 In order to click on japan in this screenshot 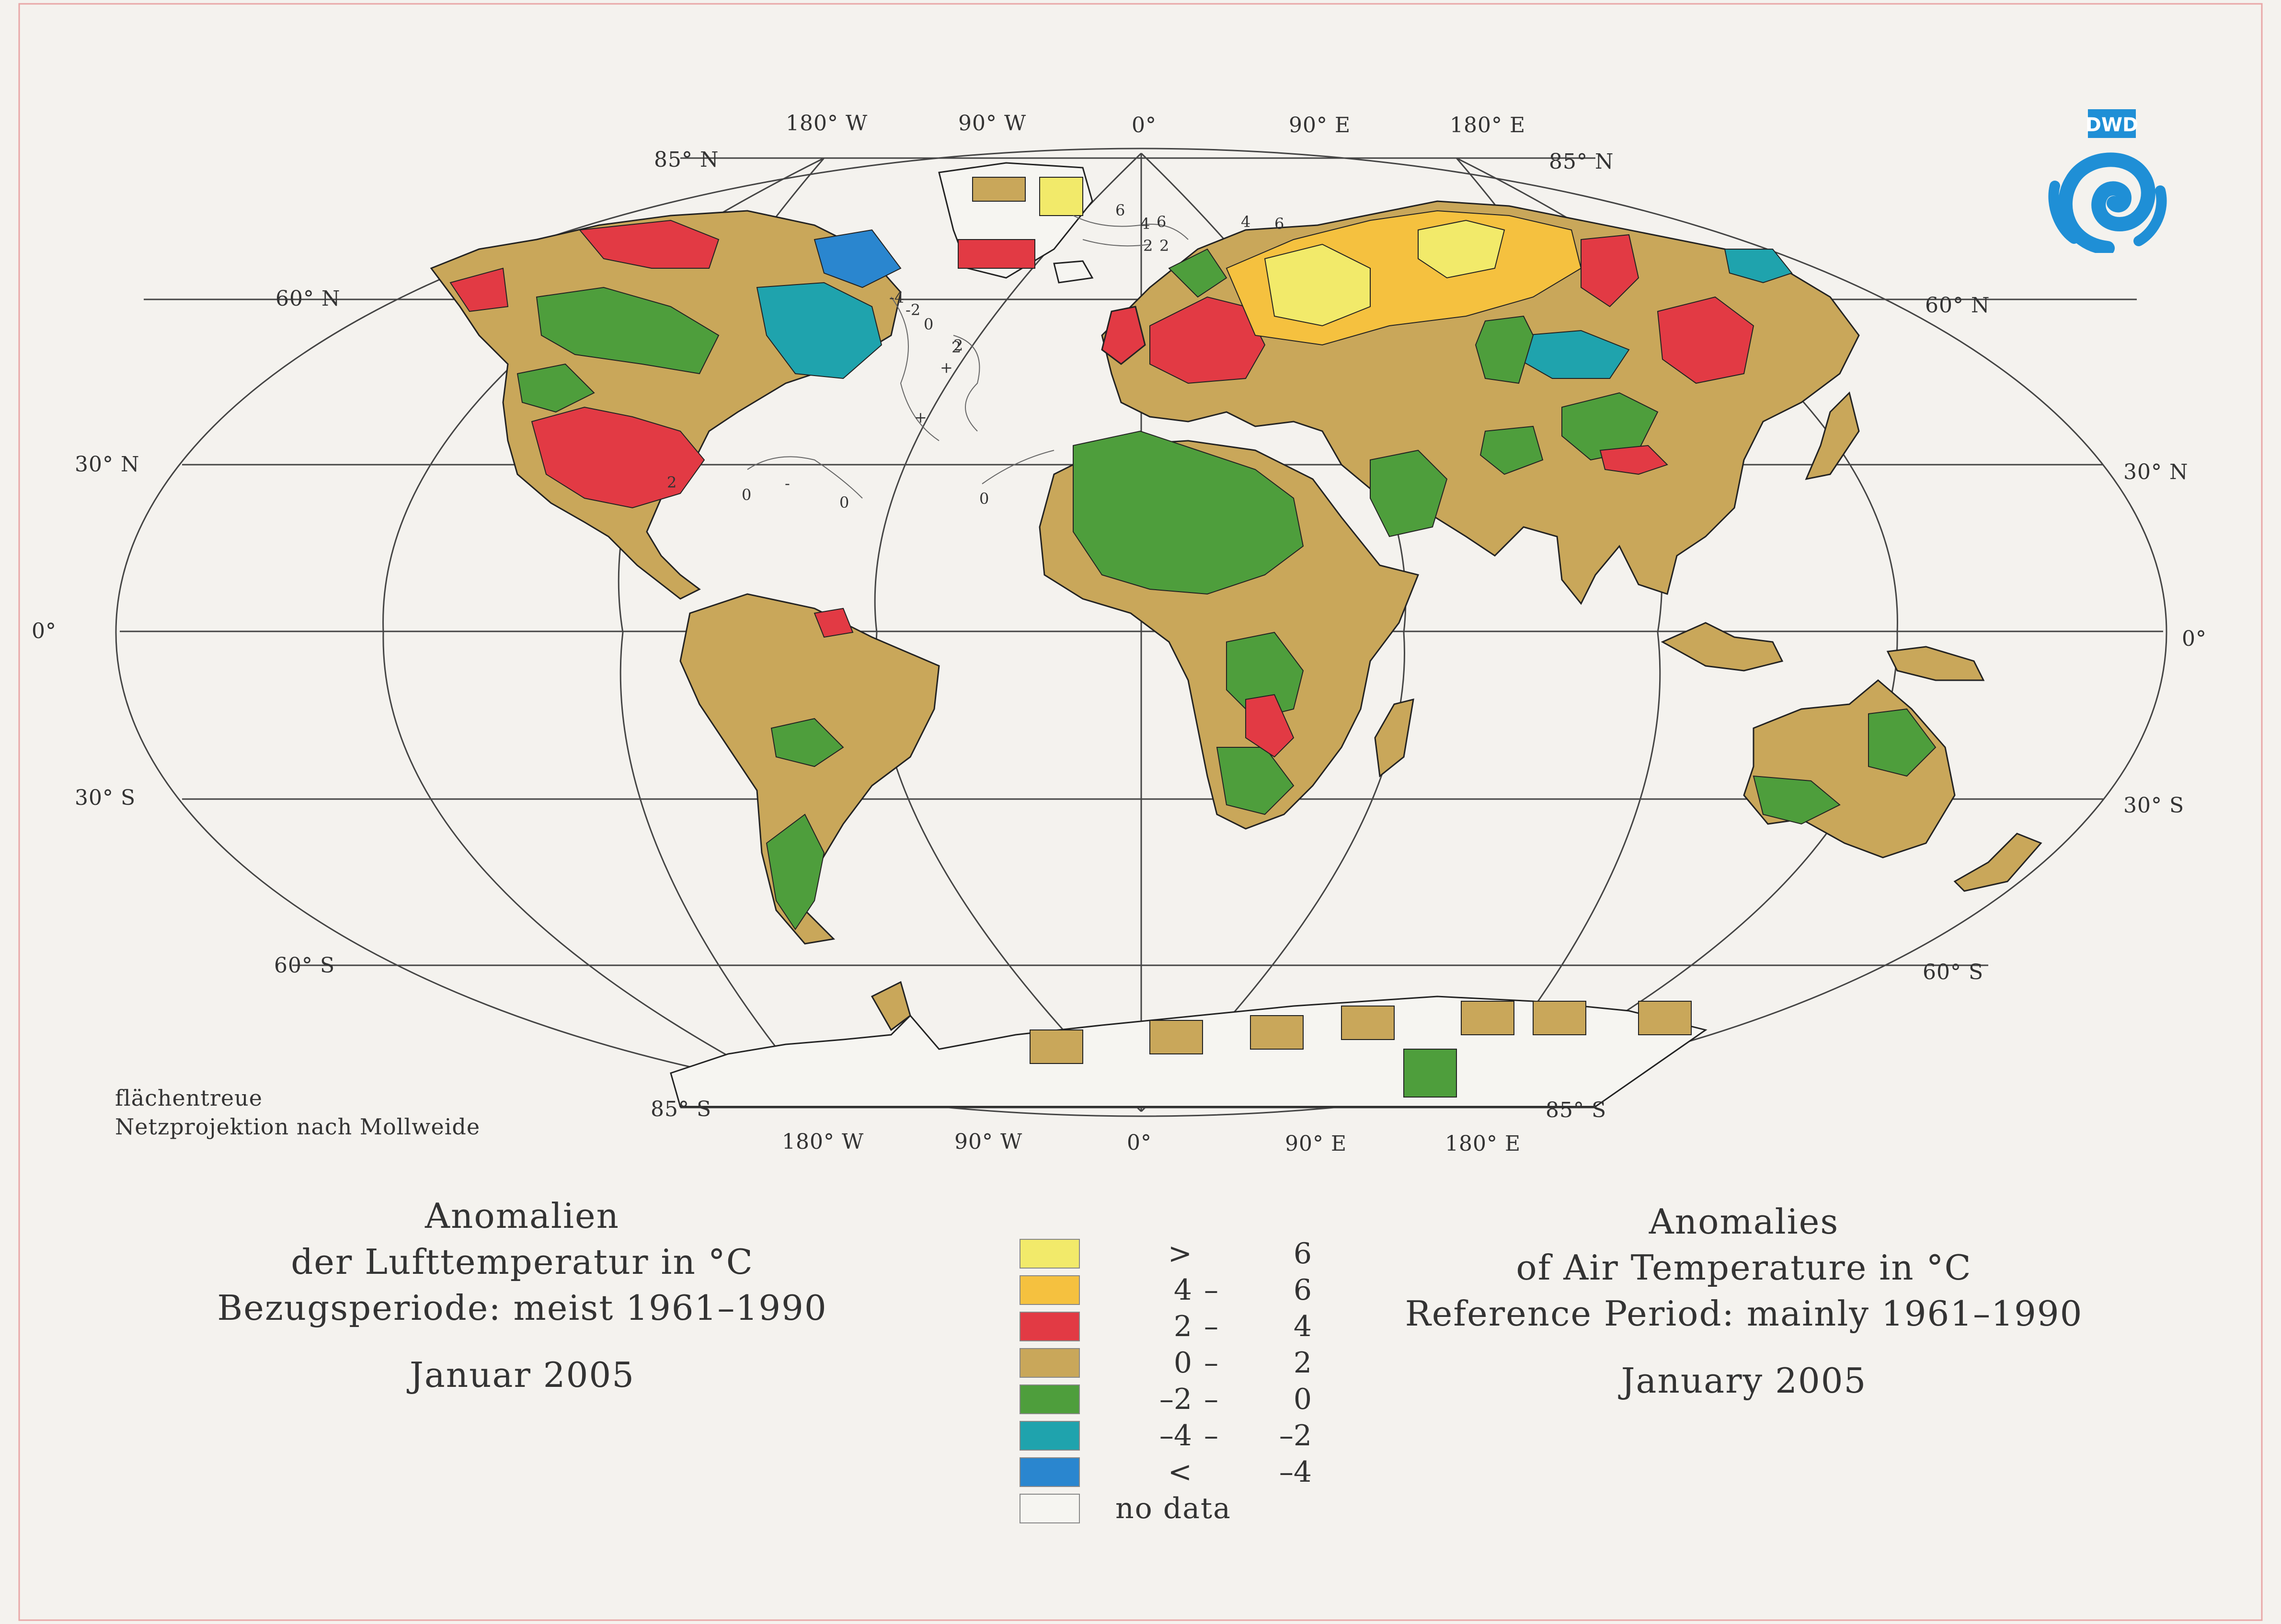, I will do `click(1832, 436)`.